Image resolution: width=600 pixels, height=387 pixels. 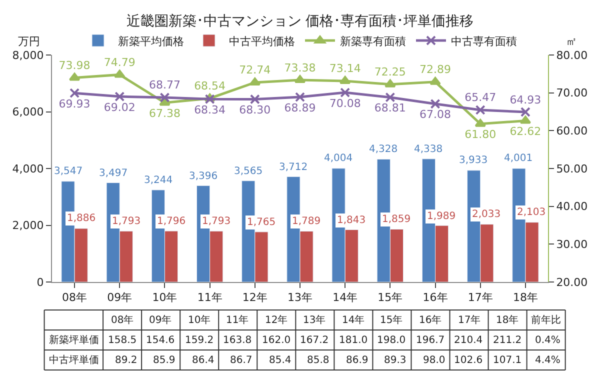 What do you see at coordinates (338, 158) in the screenshot?
I see `data-label: 4,004` at bounding box center [338, 158].